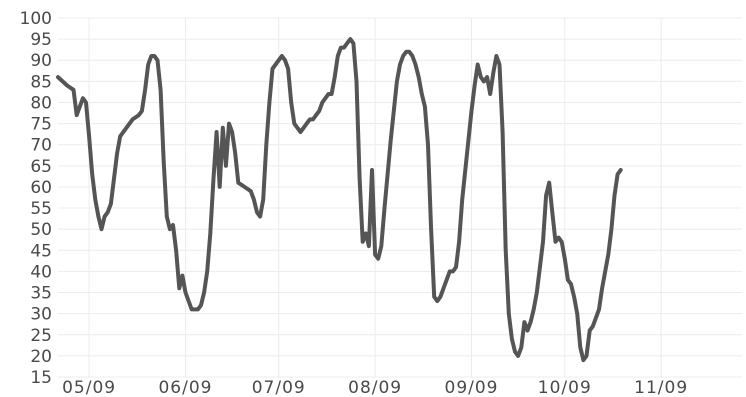  I want to click on y-tick-label: 100, so click(36, 19).